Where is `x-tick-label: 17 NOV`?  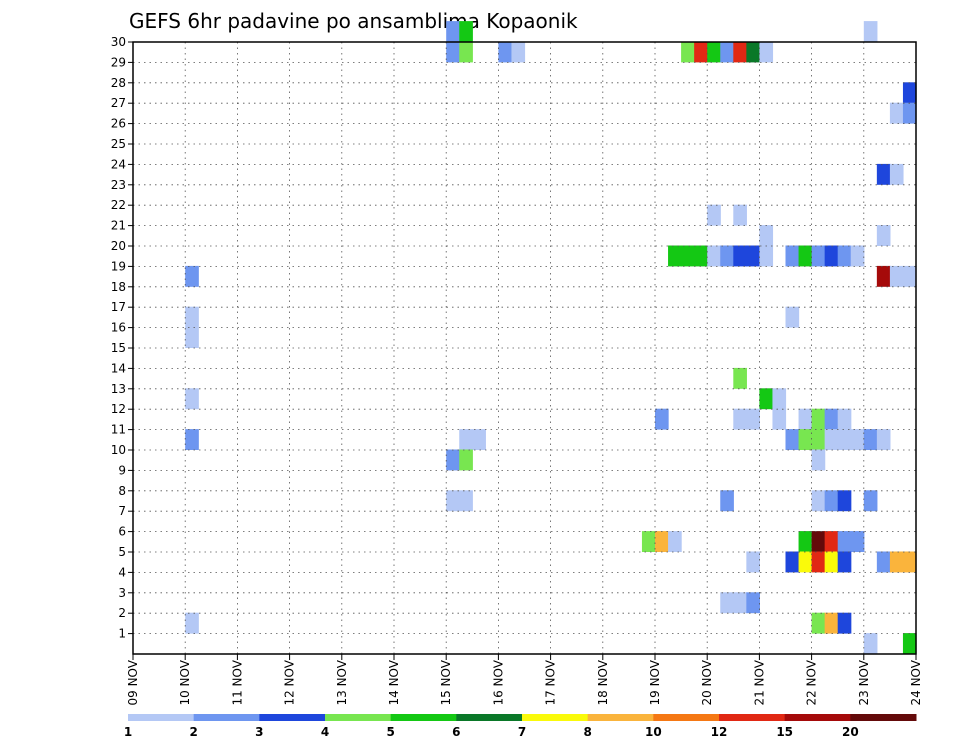
x-tick-label: 17 NOV is located at coordinates (551, 682).